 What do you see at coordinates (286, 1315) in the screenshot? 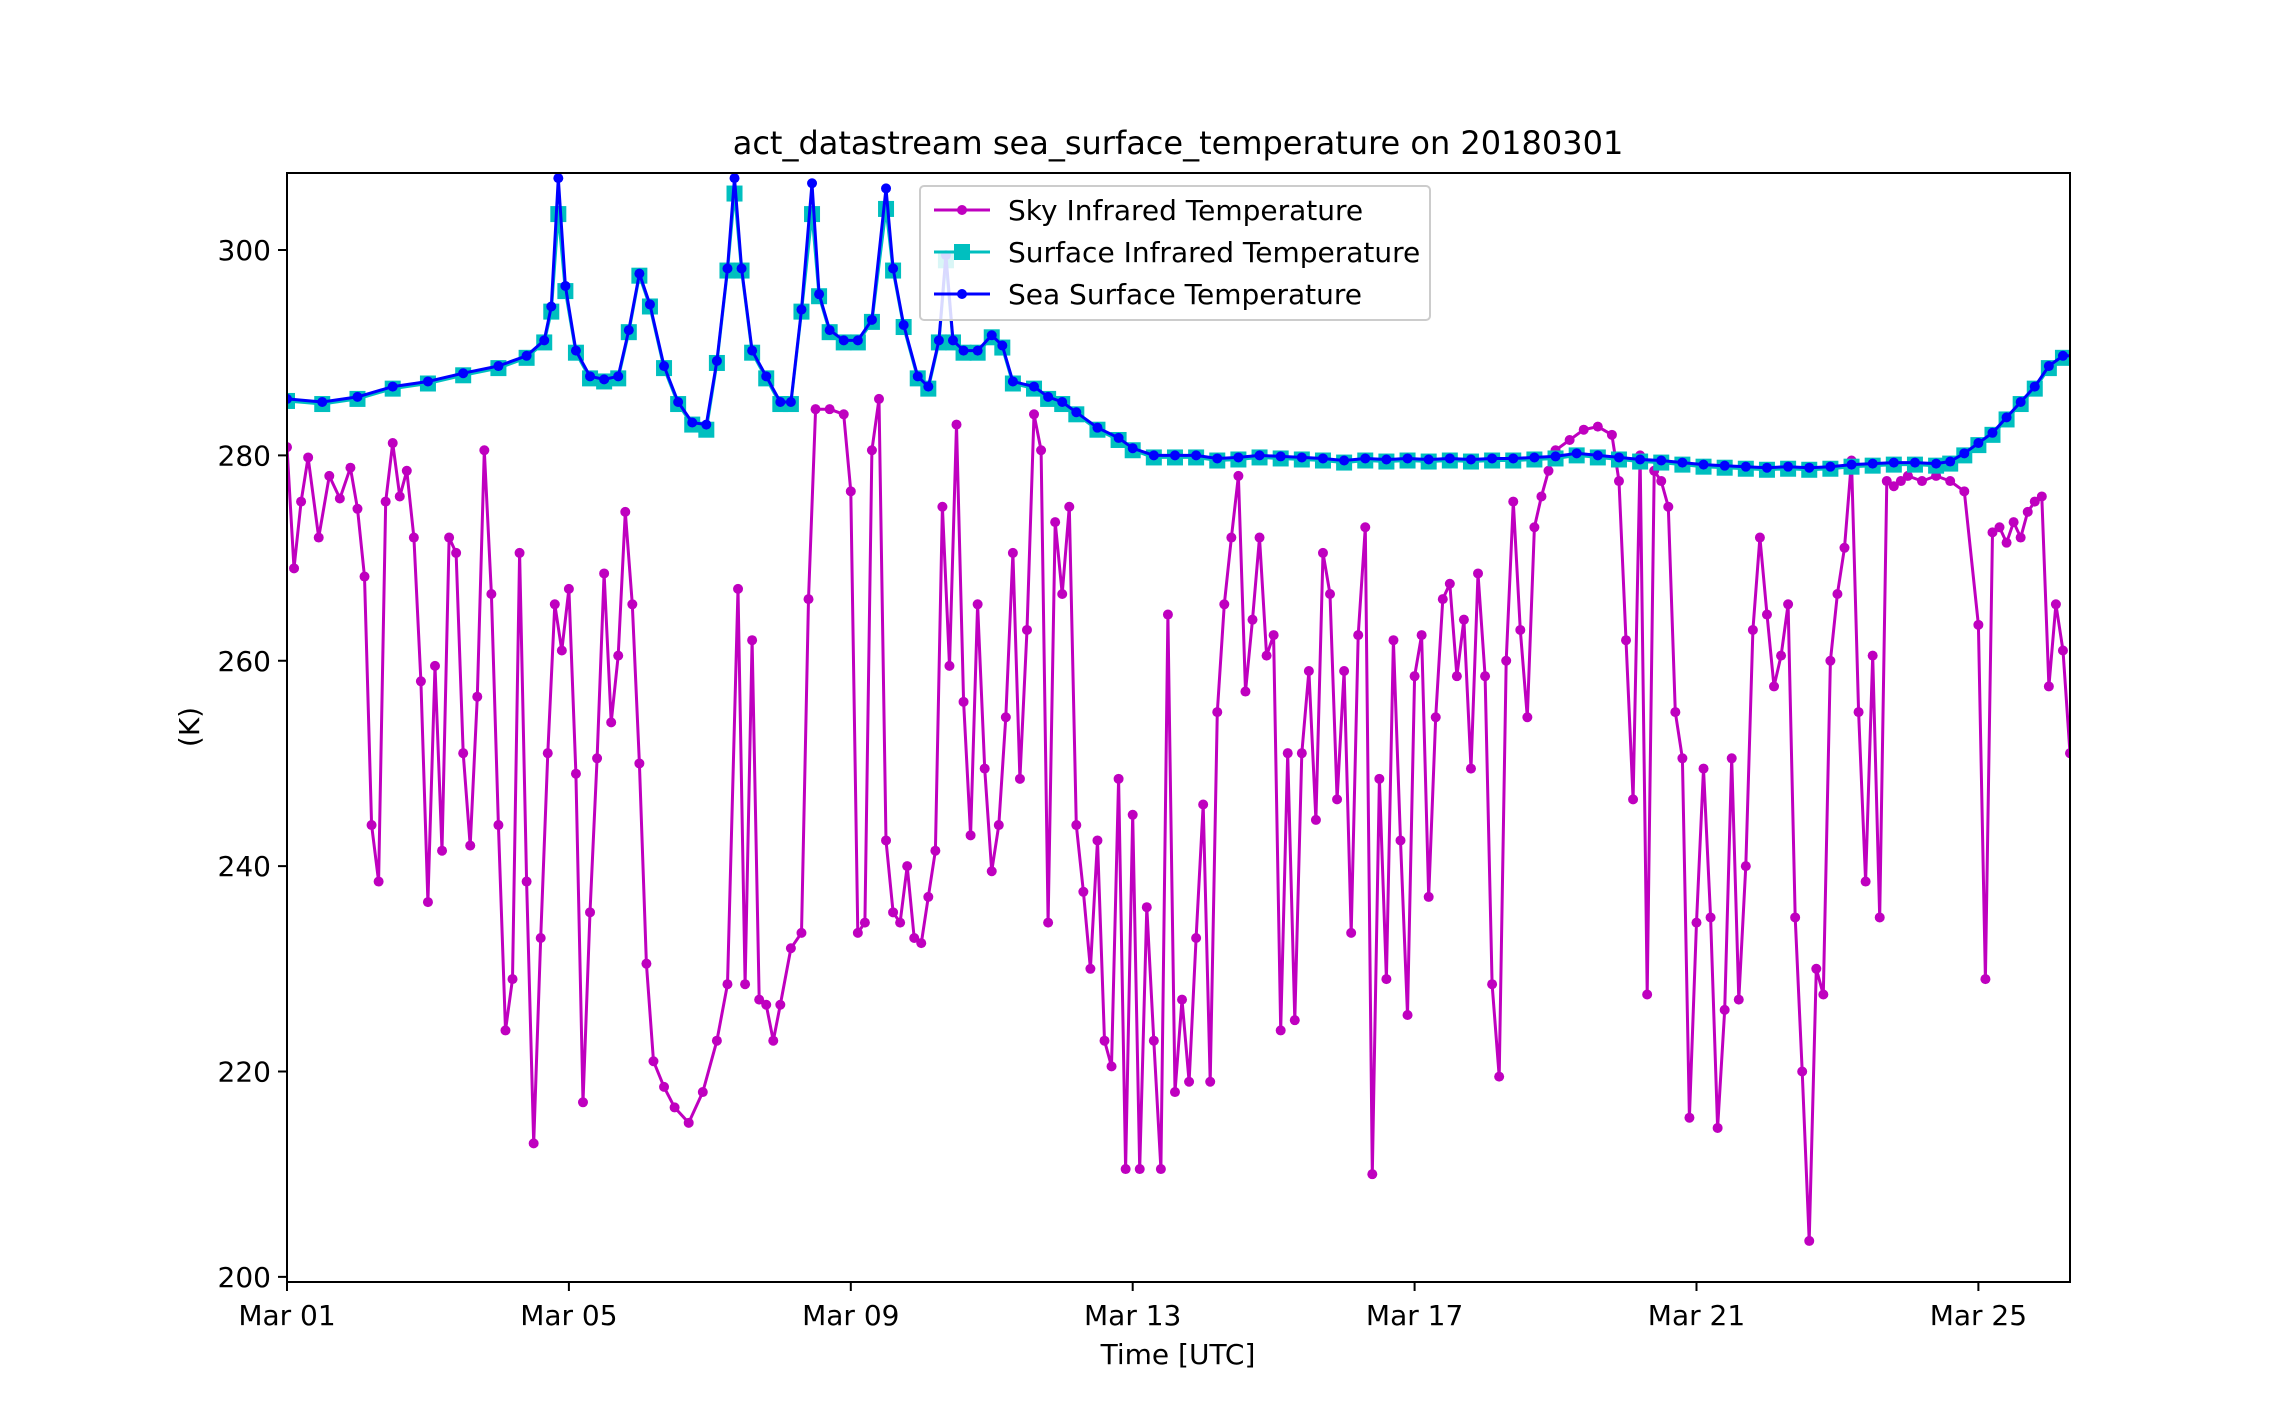
I see `x-tick-label: Mar 01` at bounding box center [286, 1315].